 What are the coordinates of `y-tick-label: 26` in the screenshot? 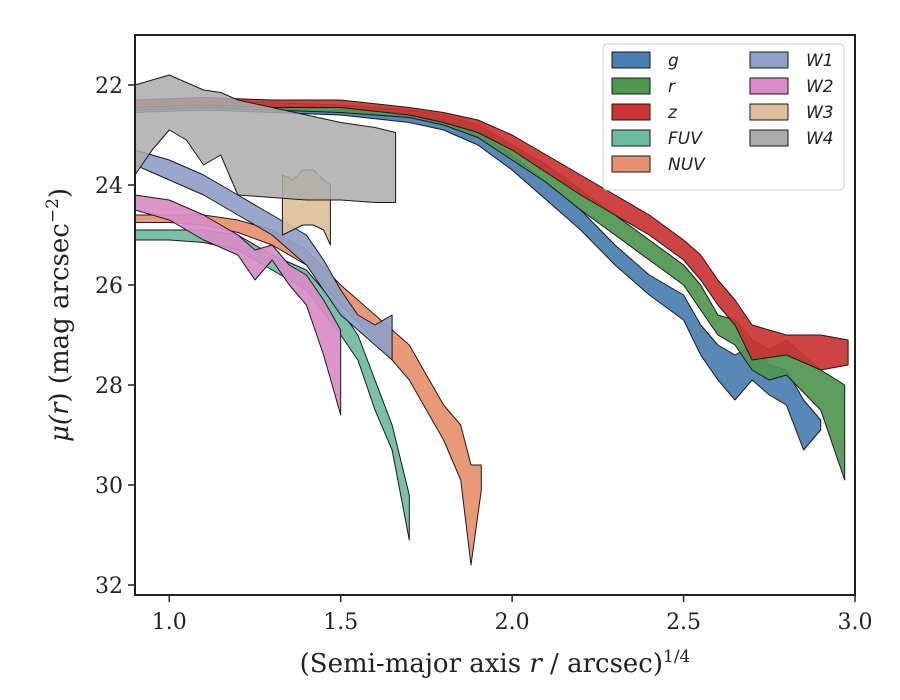 It's located at (109, 286).